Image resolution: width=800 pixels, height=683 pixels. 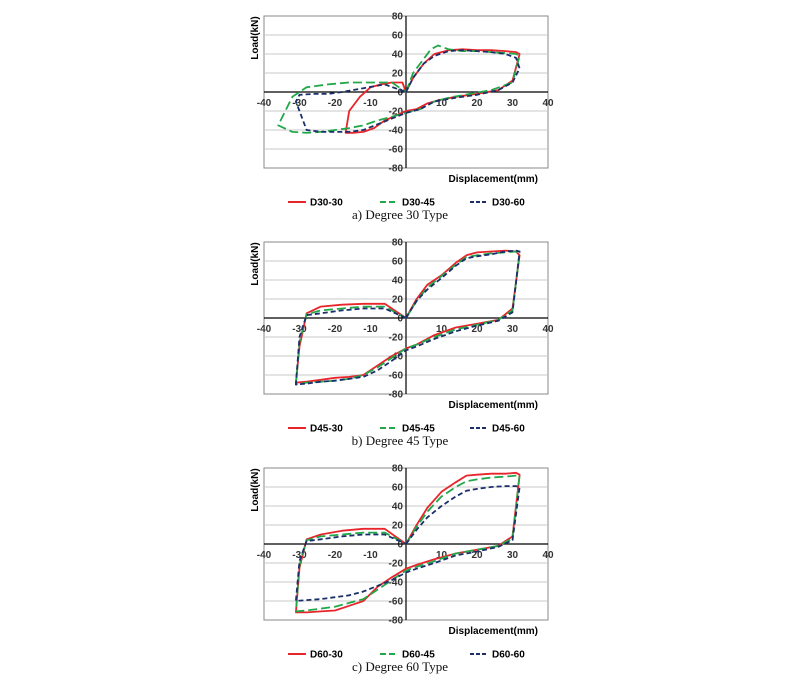 What do you see at coordinates (418, 203) in the screenshot?
I see `legend-label-2: D30-45` at bounding box center [418, 203].